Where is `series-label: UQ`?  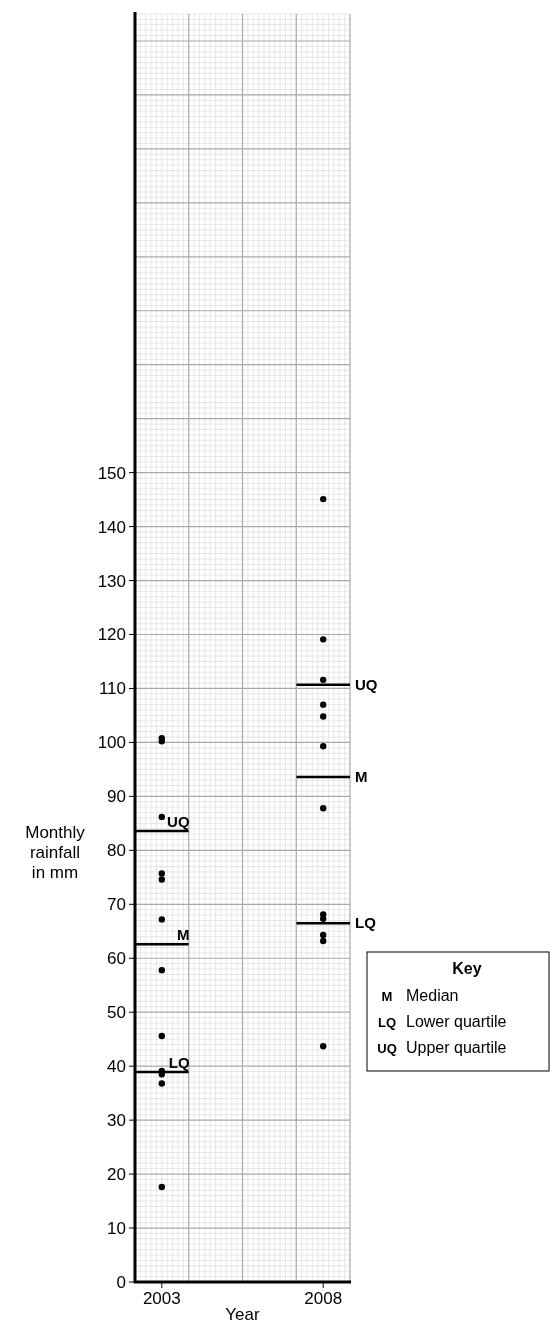
series-label: UQ is located at coordinates (178, 821).